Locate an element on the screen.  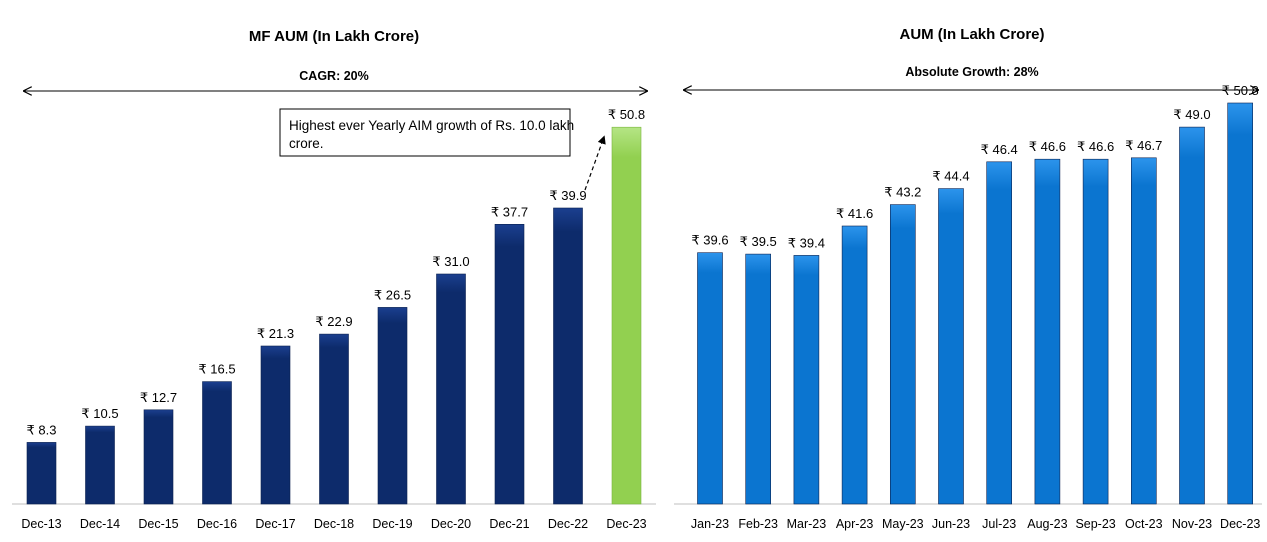
mf-aum-category-label: Dec-21 is located at coordinates (509, 524).